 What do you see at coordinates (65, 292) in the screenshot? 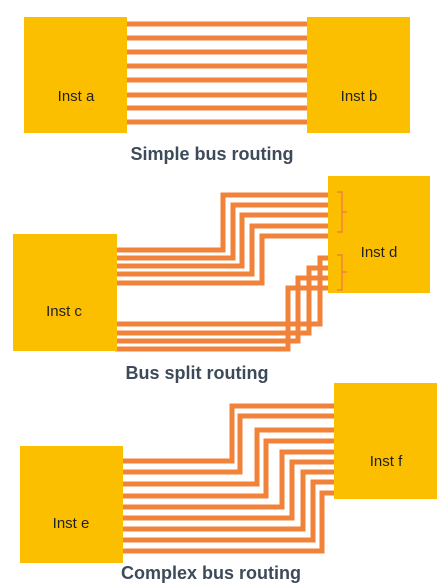
I see `inst-c-block` at bounding box center [65, 292].